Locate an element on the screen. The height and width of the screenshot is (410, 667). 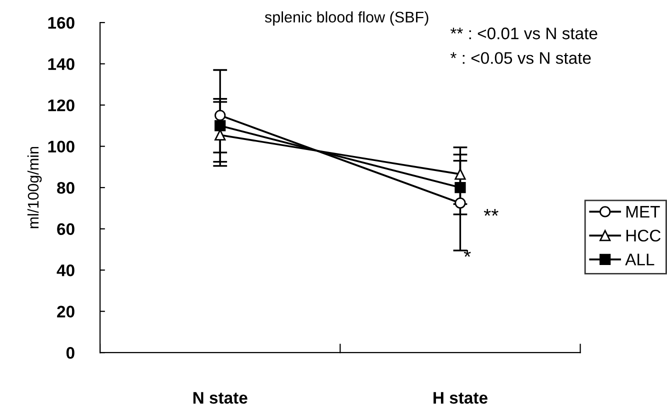
y-tick-label: 40 is located at coordinates (65, 270).